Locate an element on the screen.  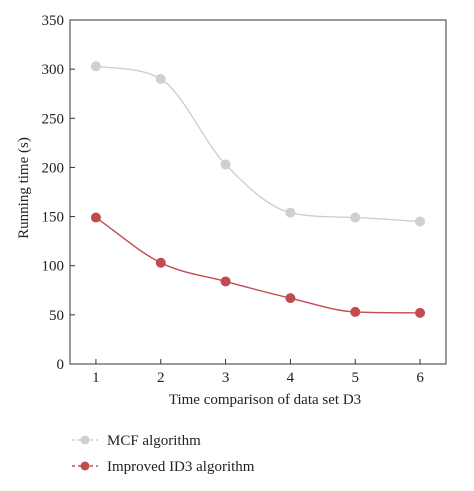
x-tick-label: 1 is located at coordinates (96, 378).